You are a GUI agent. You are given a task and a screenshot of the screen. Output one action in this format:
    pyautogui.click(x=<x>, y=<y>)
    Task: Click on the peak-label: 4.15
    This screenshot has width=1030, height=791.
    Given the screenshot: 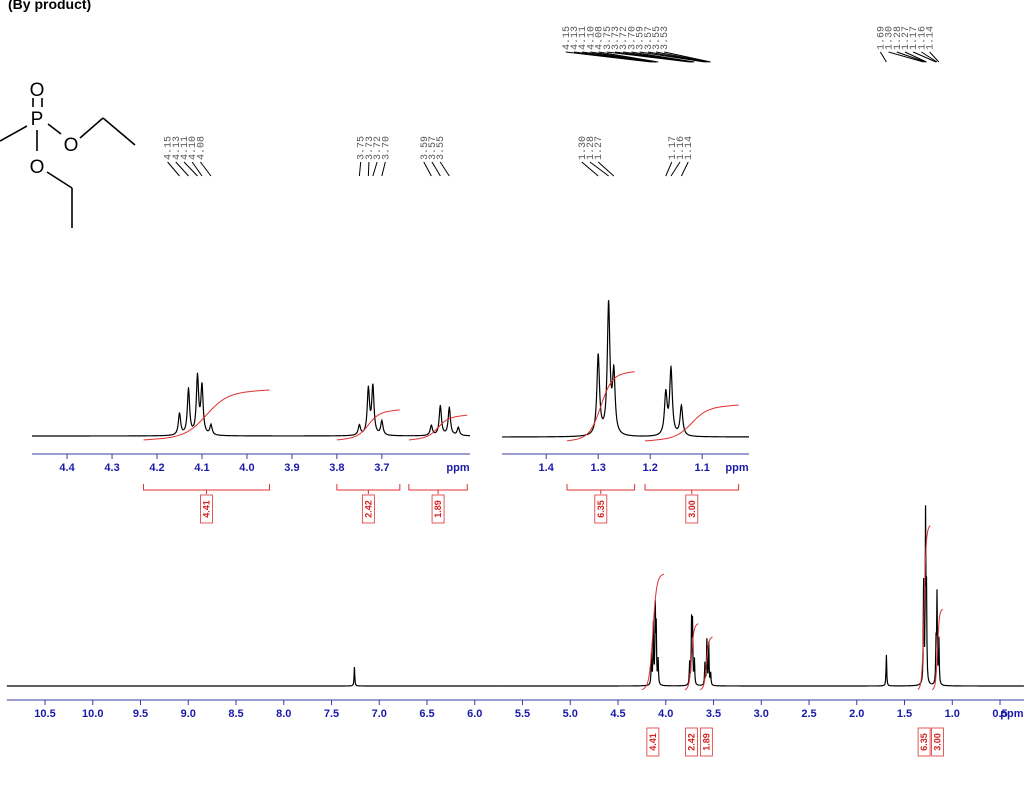 What is the action you would take?
    pyautogui.click(x=169, y=148)
    